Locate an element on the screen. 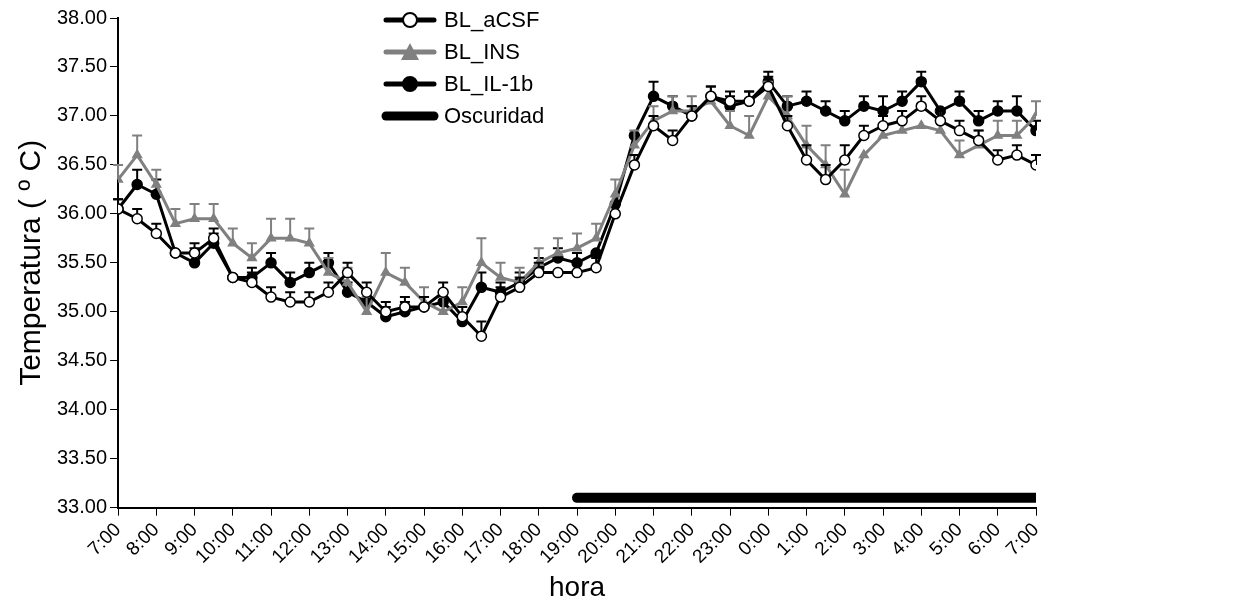 The height and width of the screenshot is (605, 1236). y-tick-label: 34.50 is located at coordinates (82, 359).